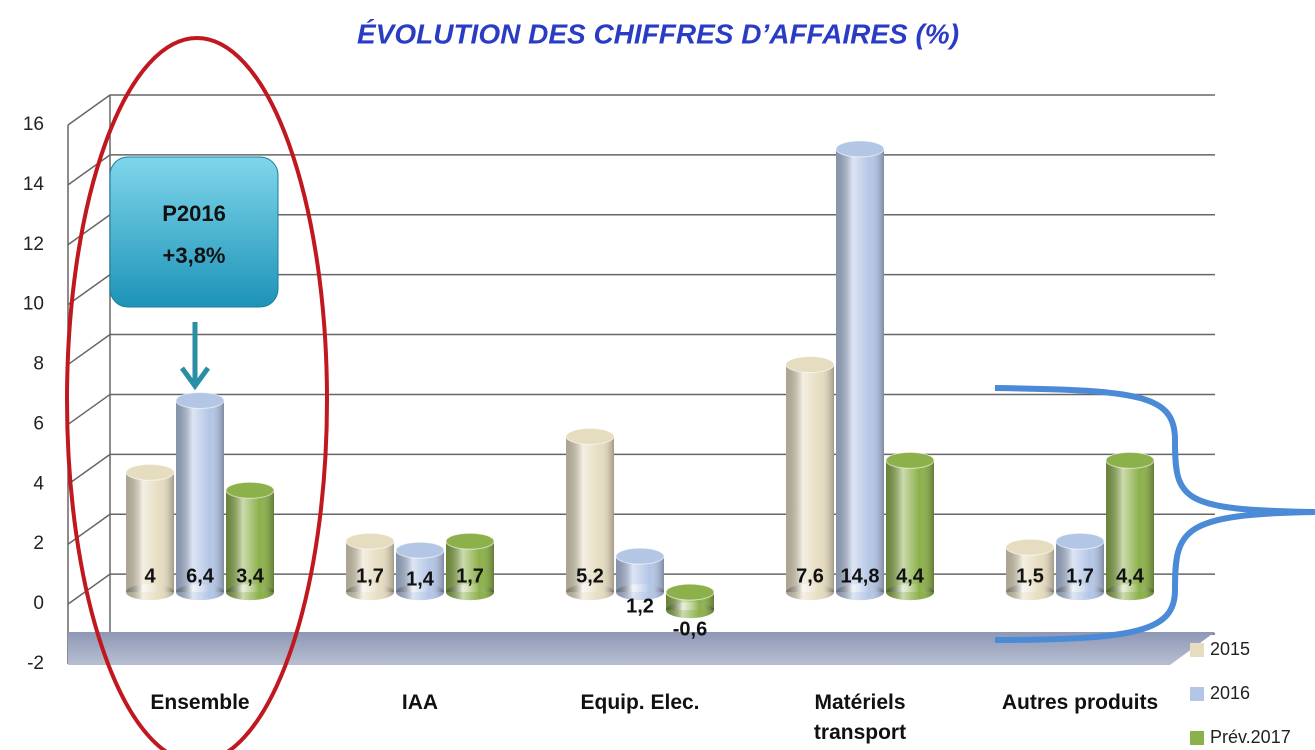 Image resolution: width=1315 pixels, height=750 pixels. Describe the element at coordinates (640, 606) in the screenshot. I see `value-label: 1,2` at that location.